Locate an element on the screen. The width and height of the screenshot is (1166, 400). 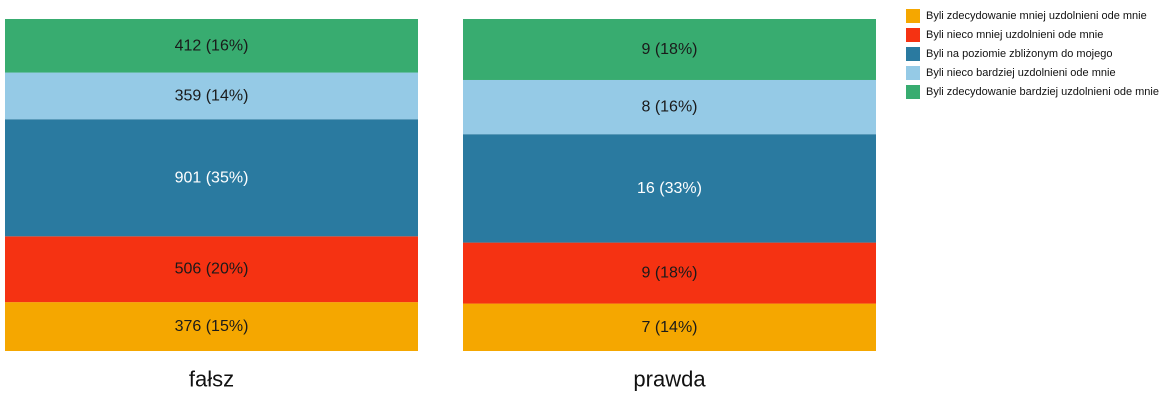
data-label: 412 (16%) is located at coordinates (212, 45).